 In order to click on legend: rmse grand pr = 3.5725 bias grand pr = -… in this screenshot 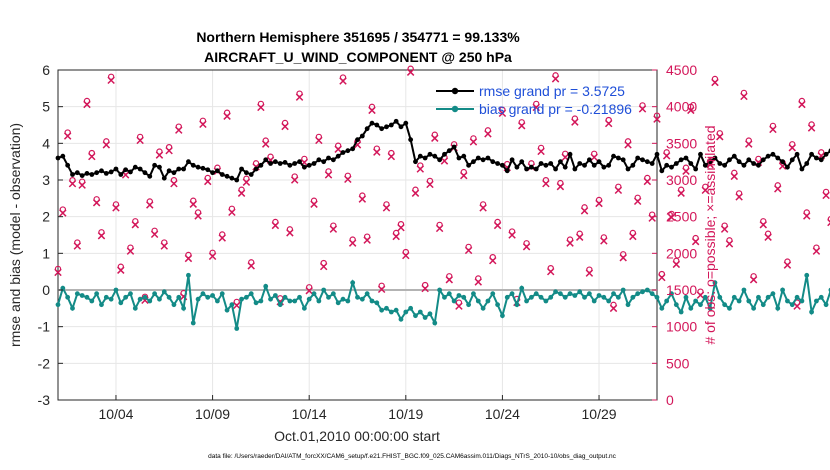, I will do `click(534, 100)`.